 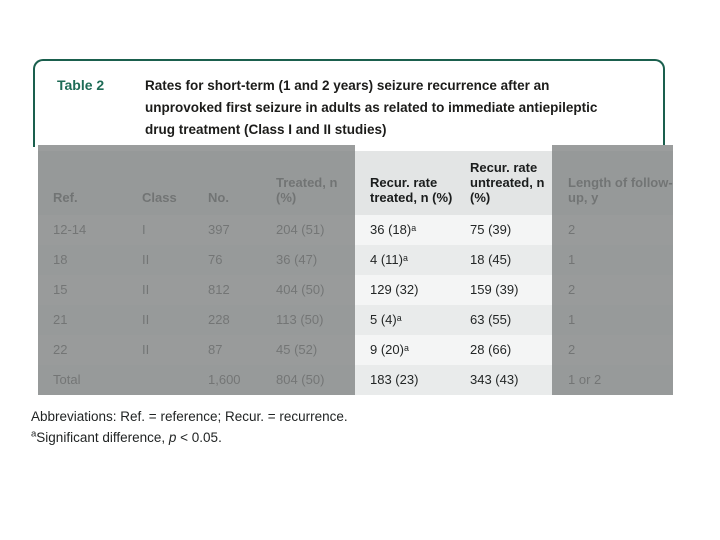 I want to click on footnote-significance-text: Significant difference,, so click(x=102, y=437).